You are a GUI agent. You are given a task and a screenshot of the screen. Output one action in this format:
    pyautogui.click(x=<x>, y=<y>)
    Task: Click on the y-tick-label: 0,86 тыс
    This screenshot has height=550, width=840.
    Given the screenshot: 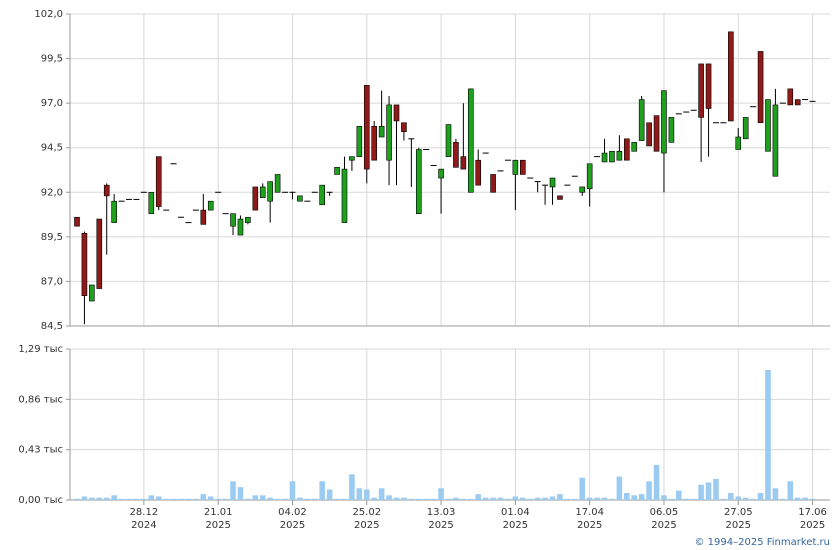 What is the action you would take?
    pyautogui.click(x=40, y=399)
    